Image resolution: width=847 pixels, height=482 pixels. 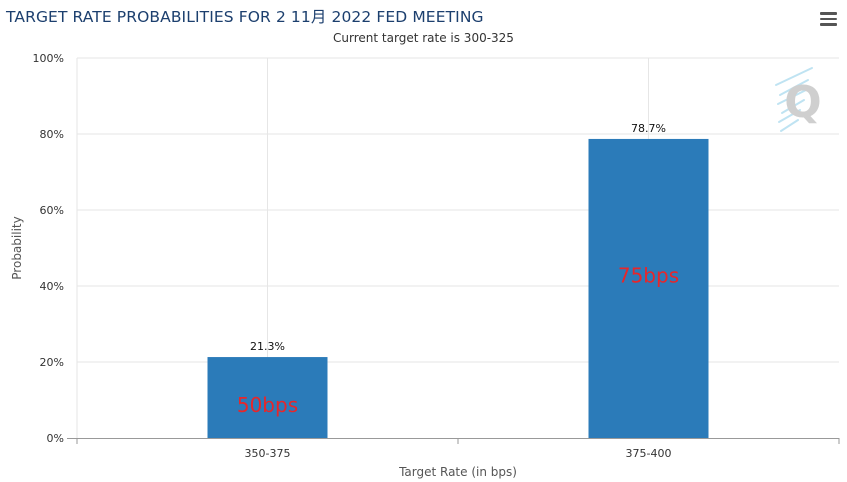 I want to click on y-tick-label: 40%, so click(x=52, y=286).